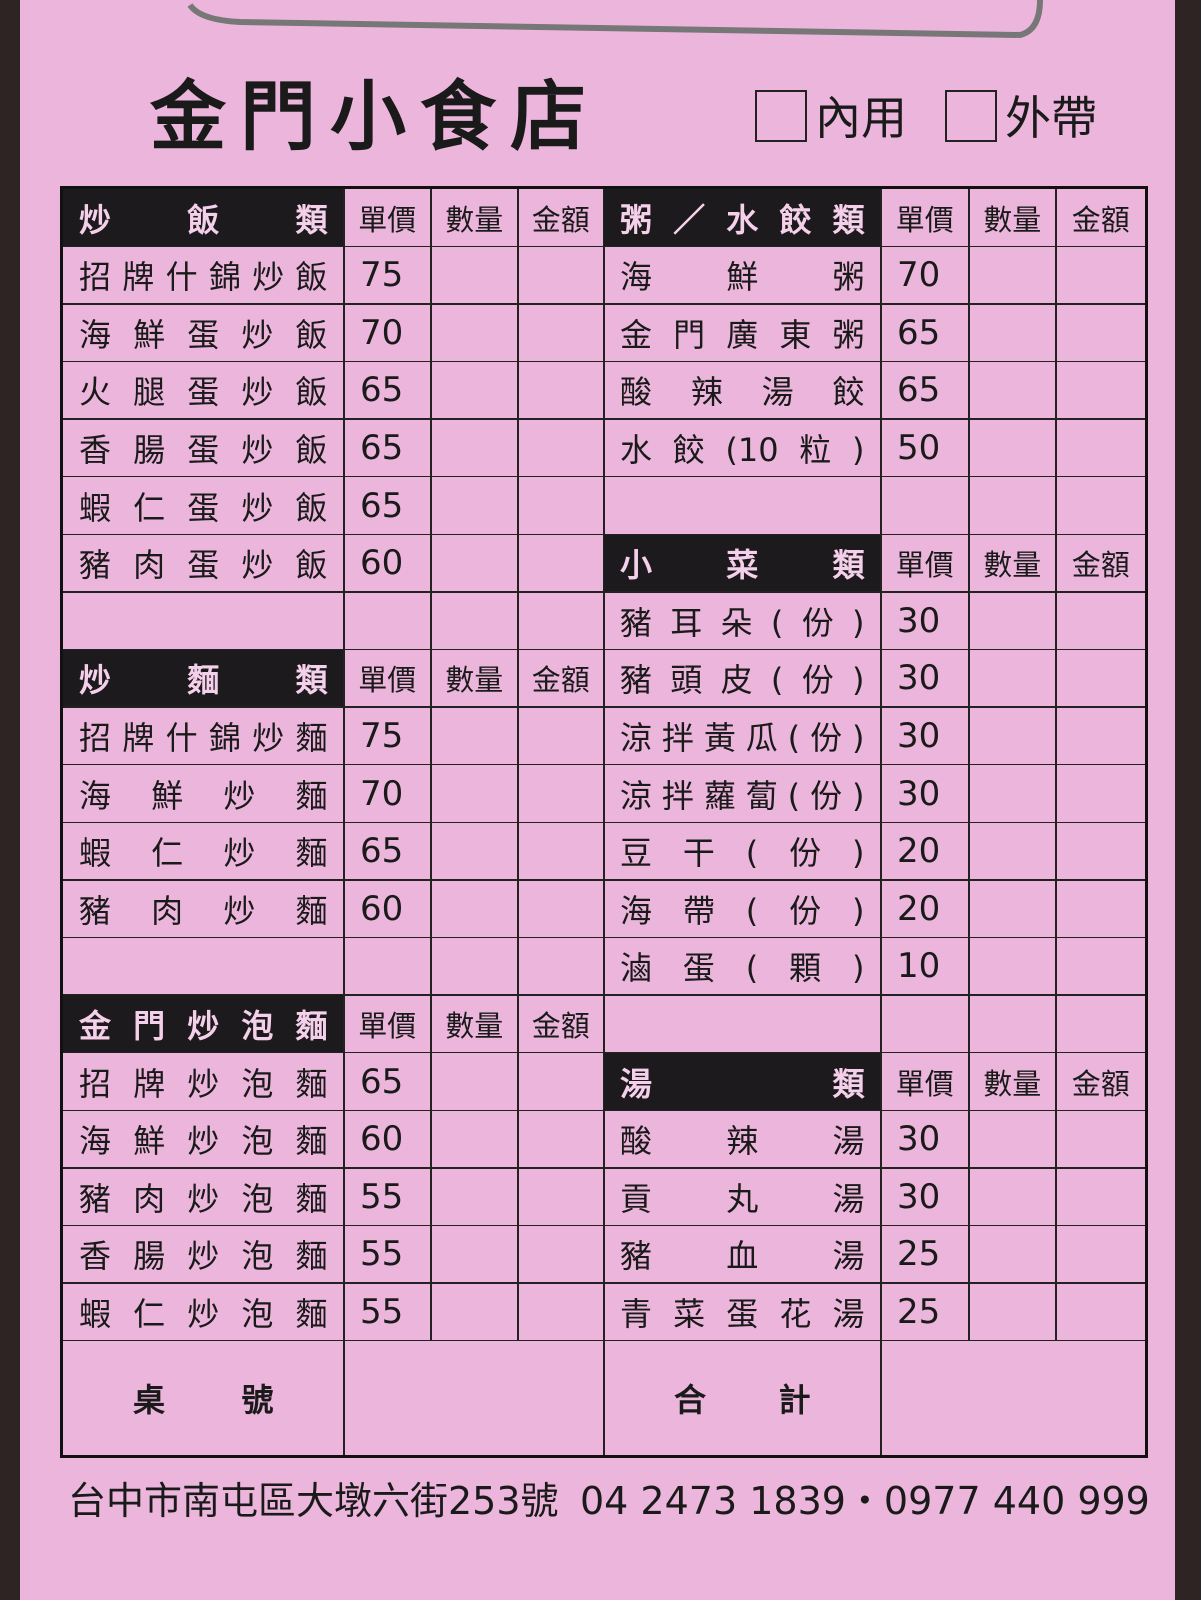 The height and width of the screenshot is (1600, 1201). What do you see at coordinates (203, 1083) in the screenshot?
I see `item-name-text: 招牌炒泡麵` at bounding box center [203, 1083].